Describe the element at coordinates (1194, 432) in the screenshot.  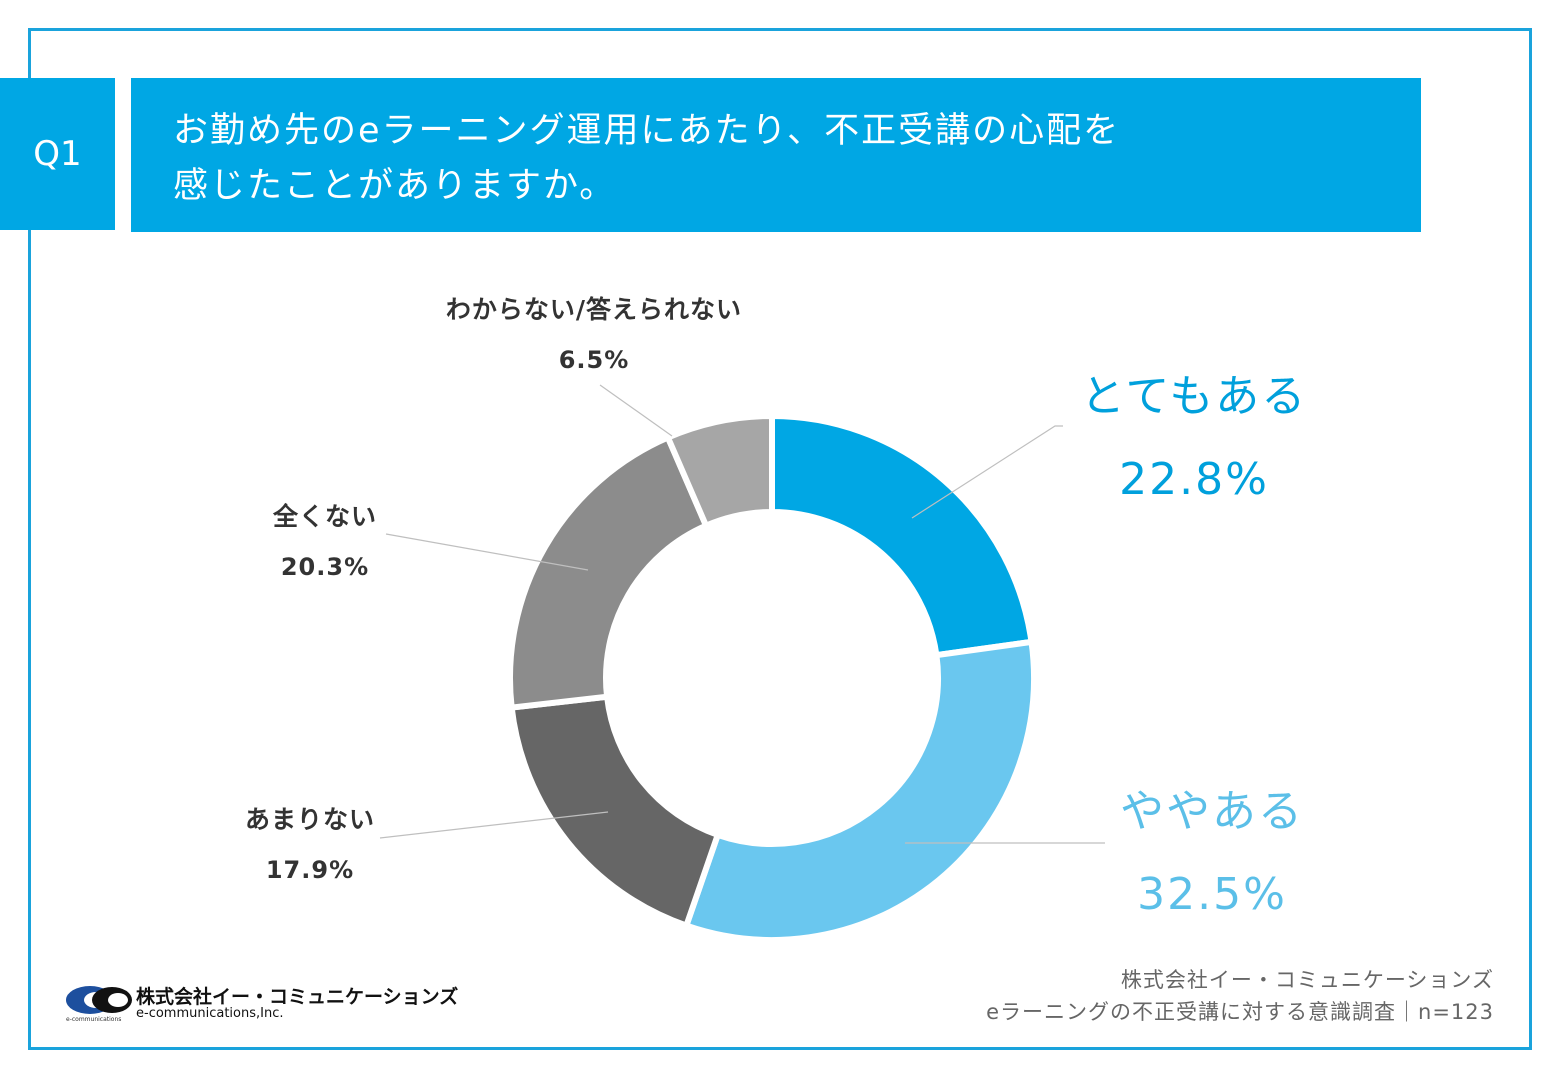
I see `slice-label-totemo-aru: とてもある 22.8%` at that location.